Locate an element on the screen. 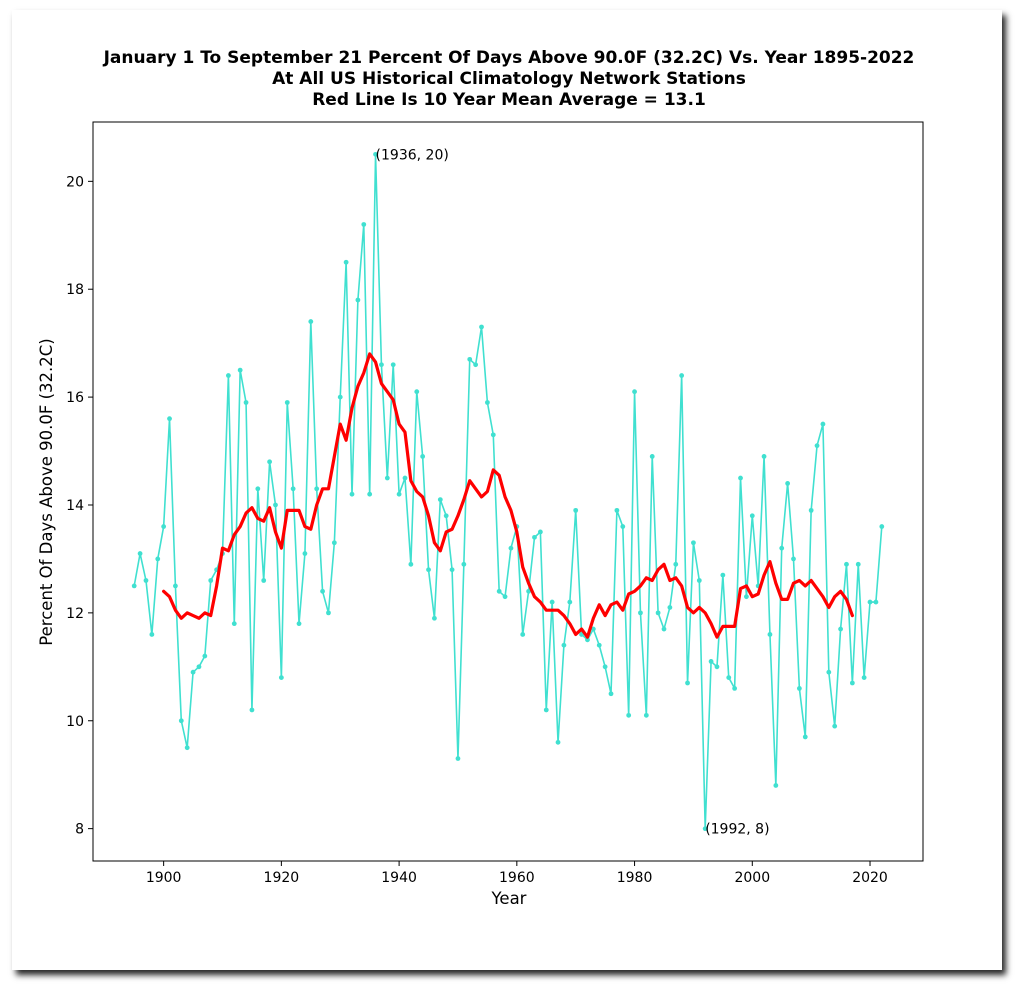 This screenshot has width=1024, height=990. x-tick-label: 2000 is located at coordinates (752, 878).